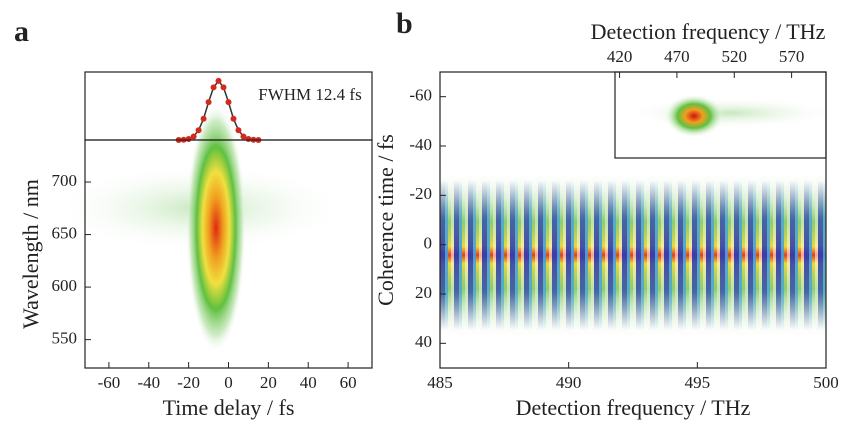 Image resolution: width=843 pixels, height=425 pixels. Describe the element at coordinates (109, 382) in the screenshot. I see `x-tick-label: -60` at that location.